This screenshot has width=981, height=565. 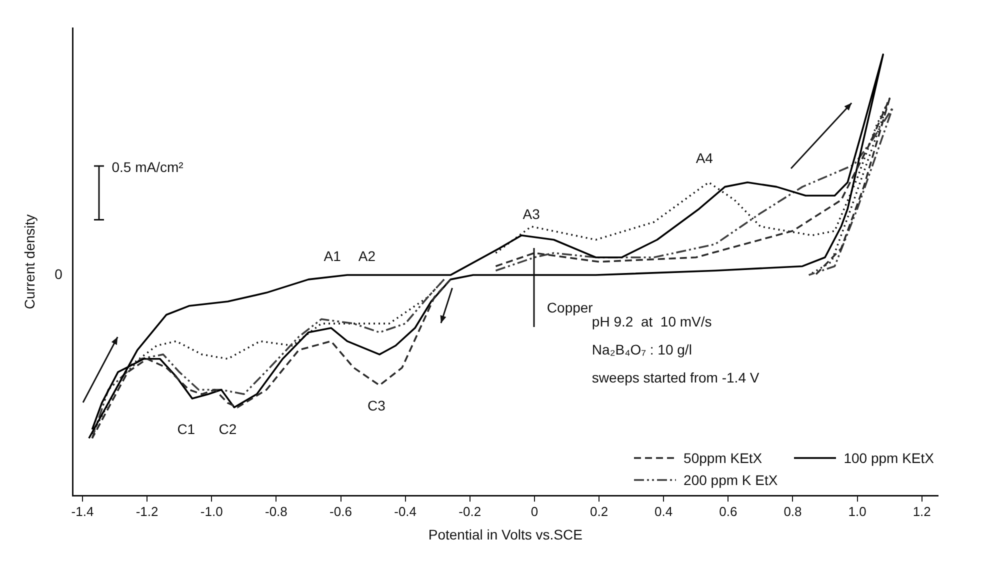 What do you see at coordinates (731, 480) in the screenshot?
I see `legend-label: 200 ppm K EtX` at bounding box center [731, 480].